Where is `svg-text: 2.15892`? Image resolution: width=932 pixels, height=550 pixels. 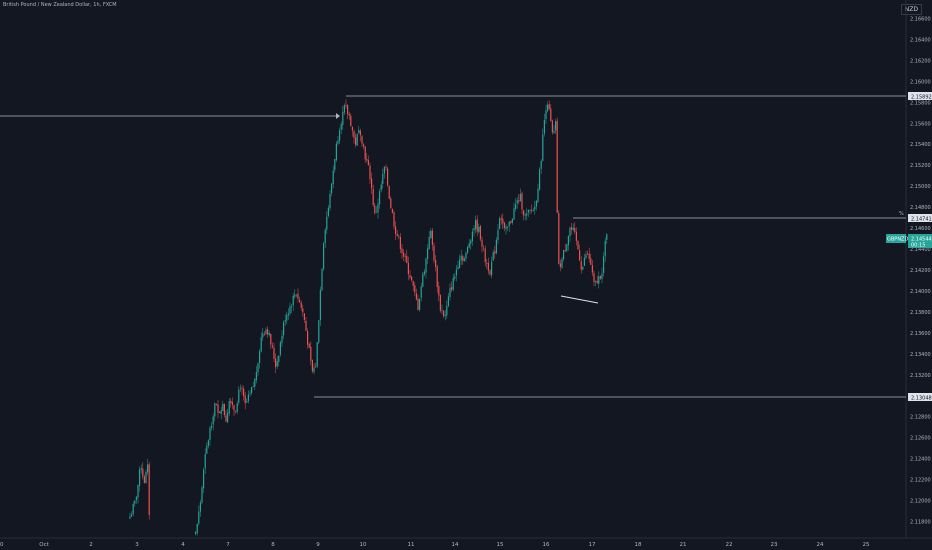
svg-text: 2.15892 is located at coordinates (921, 98).